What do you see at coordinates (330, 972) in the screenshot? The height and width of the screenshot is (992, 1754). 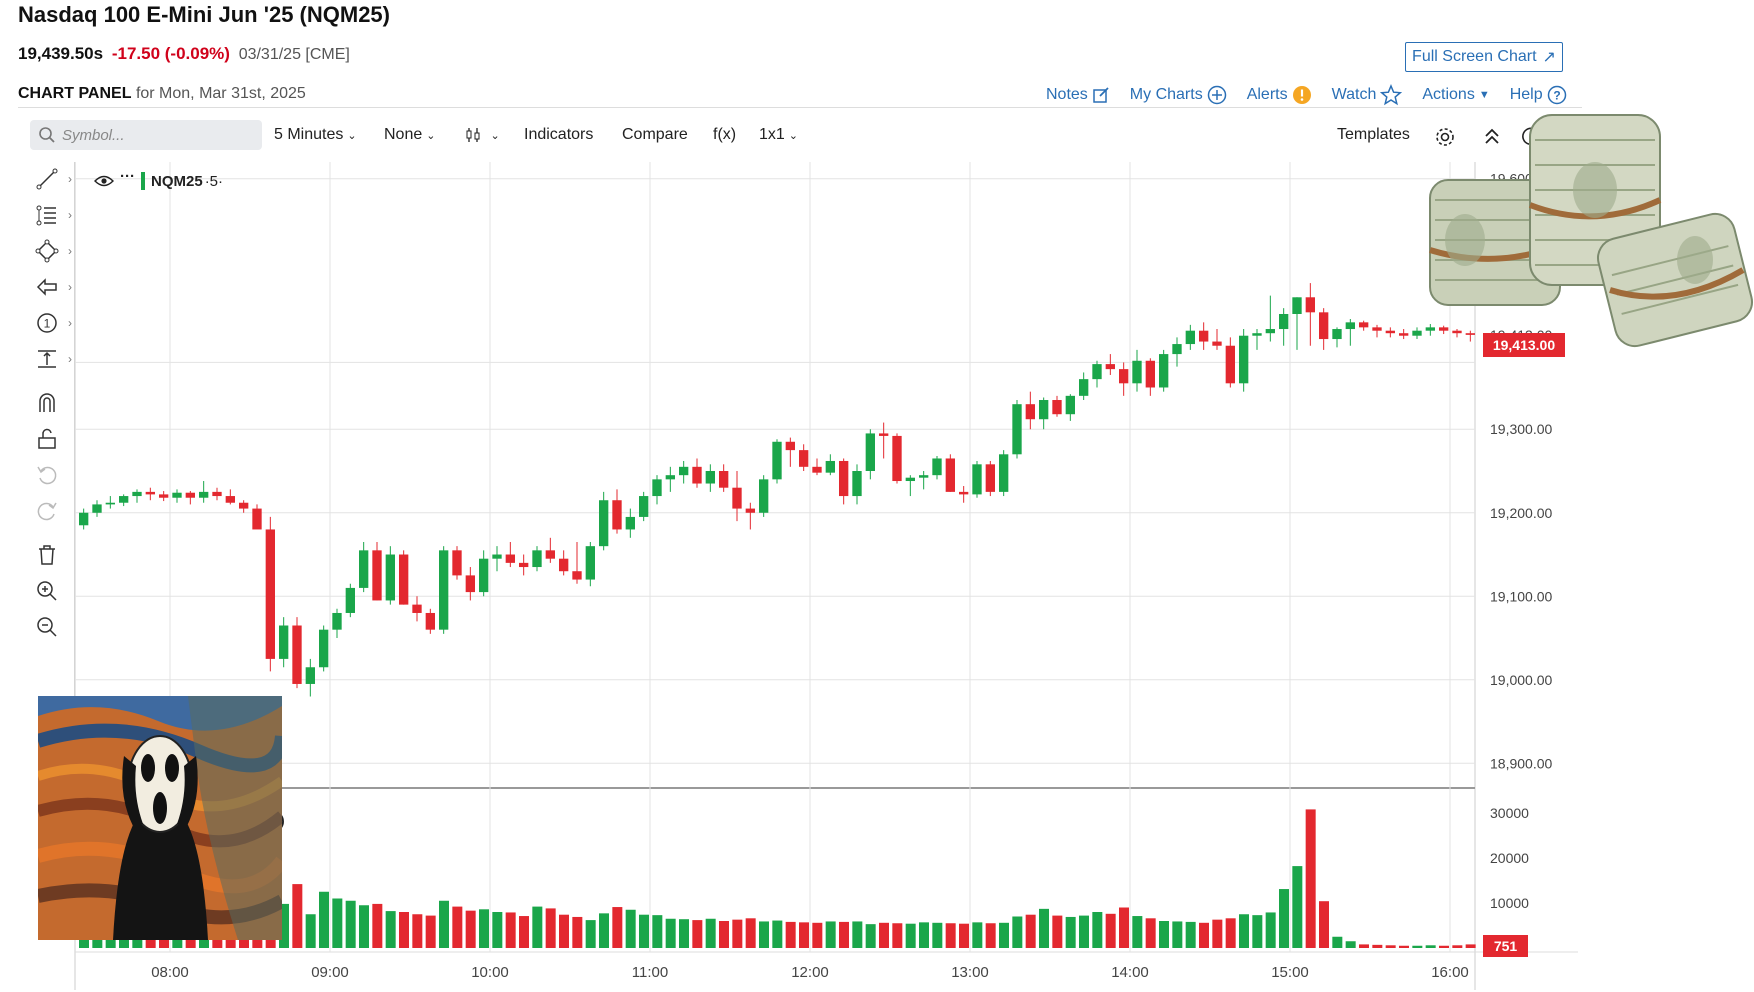 I see `x-tick-label: 09:00` at bounding box center [330, 972].